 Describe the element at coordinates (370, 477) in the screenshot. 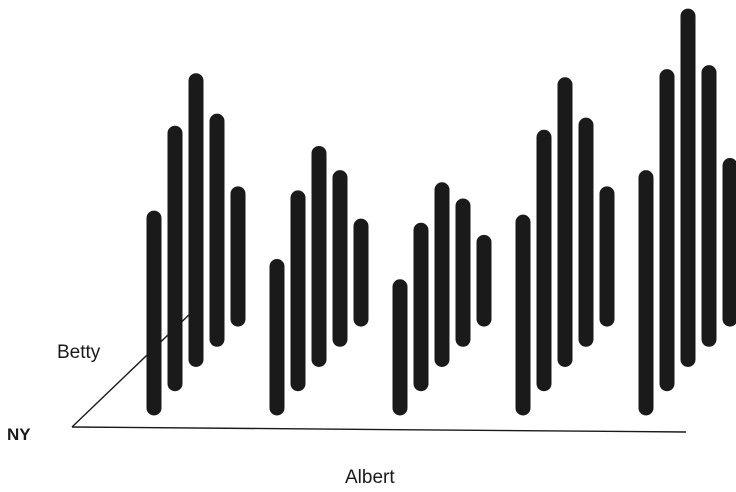

I see `x-axis-label: Albert` at that location.